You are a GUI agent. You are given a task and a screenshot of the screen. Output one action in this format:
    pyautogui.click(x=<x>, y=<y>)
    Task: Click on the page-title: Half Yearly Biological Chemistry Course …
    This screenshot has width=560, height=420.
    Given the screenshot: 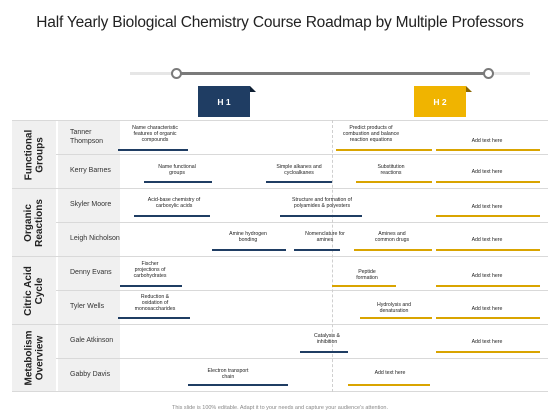 What is the action you would take?
    pyautogui.click(x=280, y=22)
    